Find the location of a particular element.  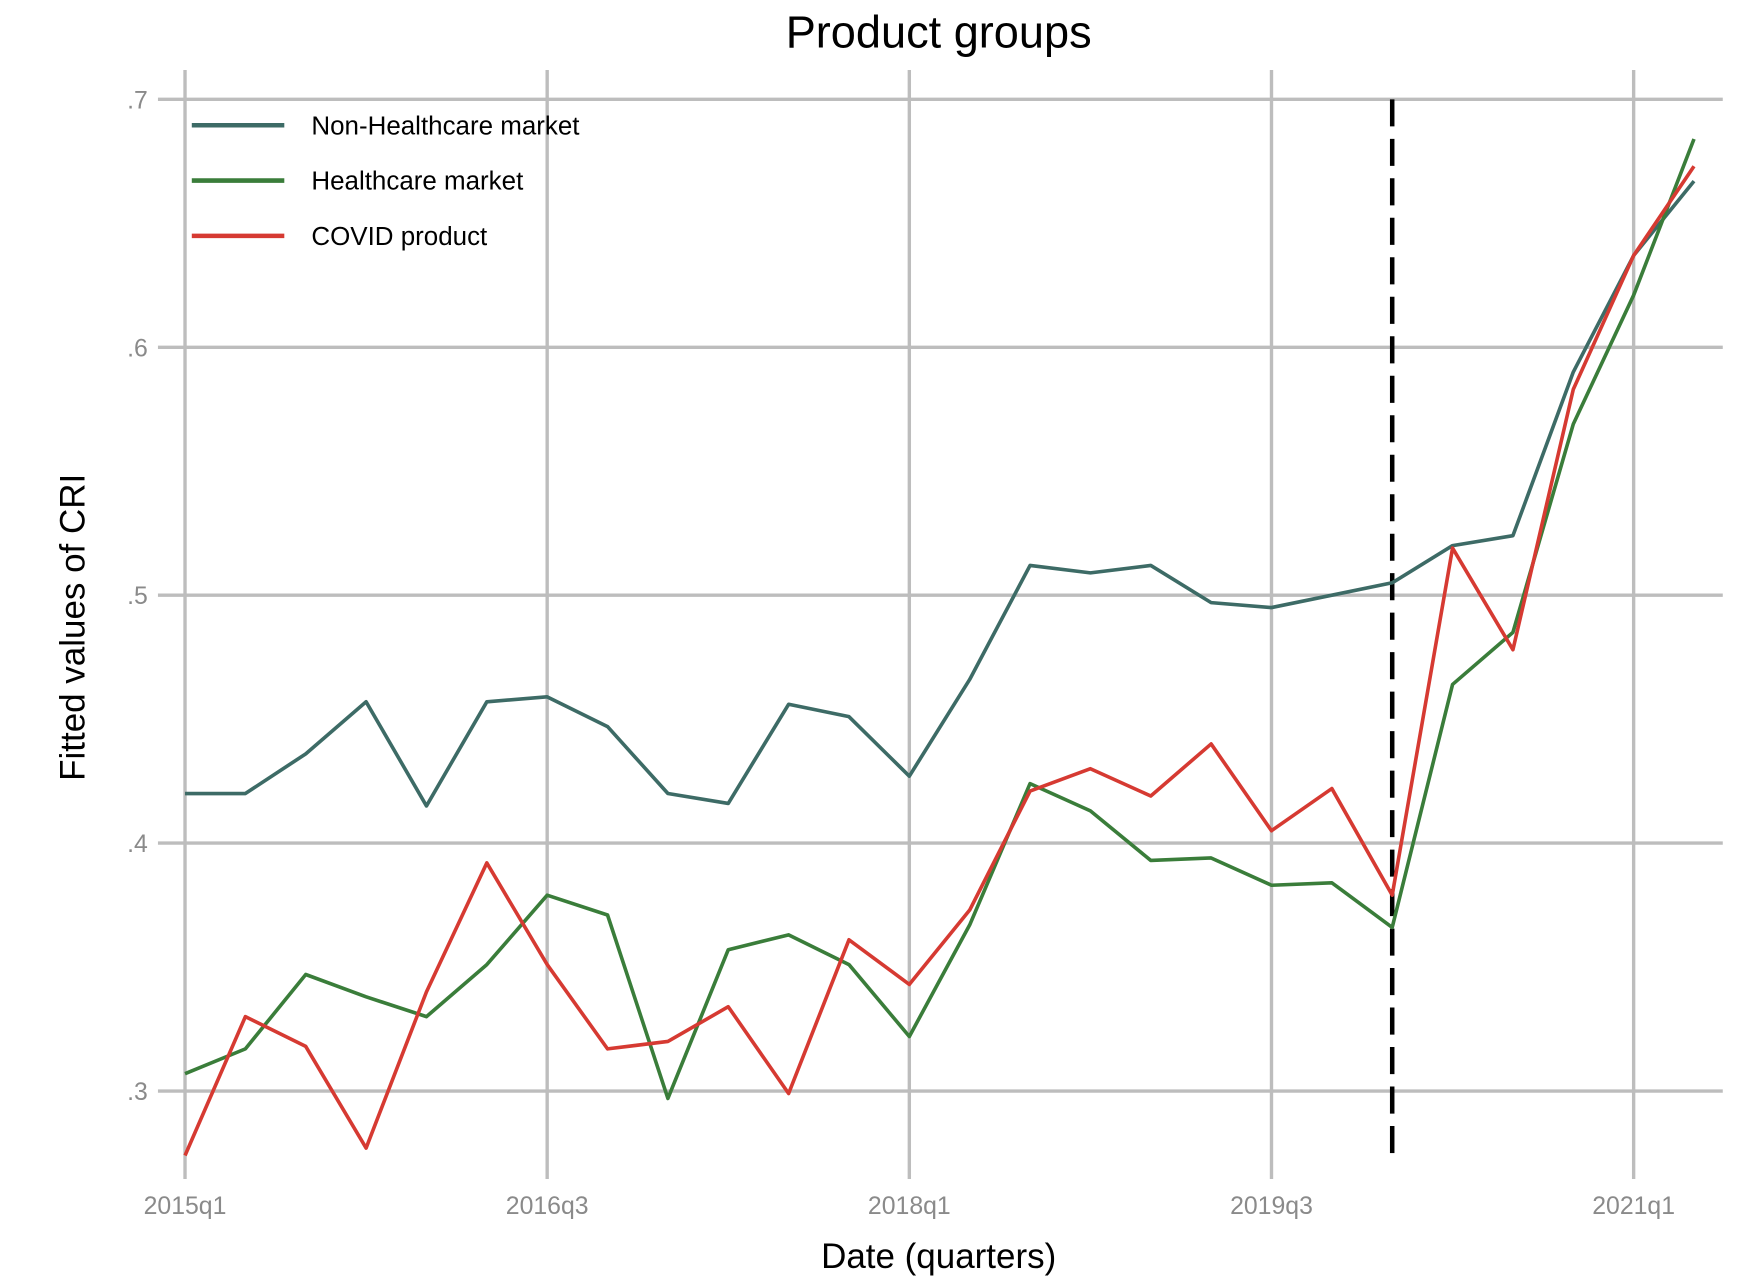

y-tick-label: .7 is located at coordinates (137, 100).